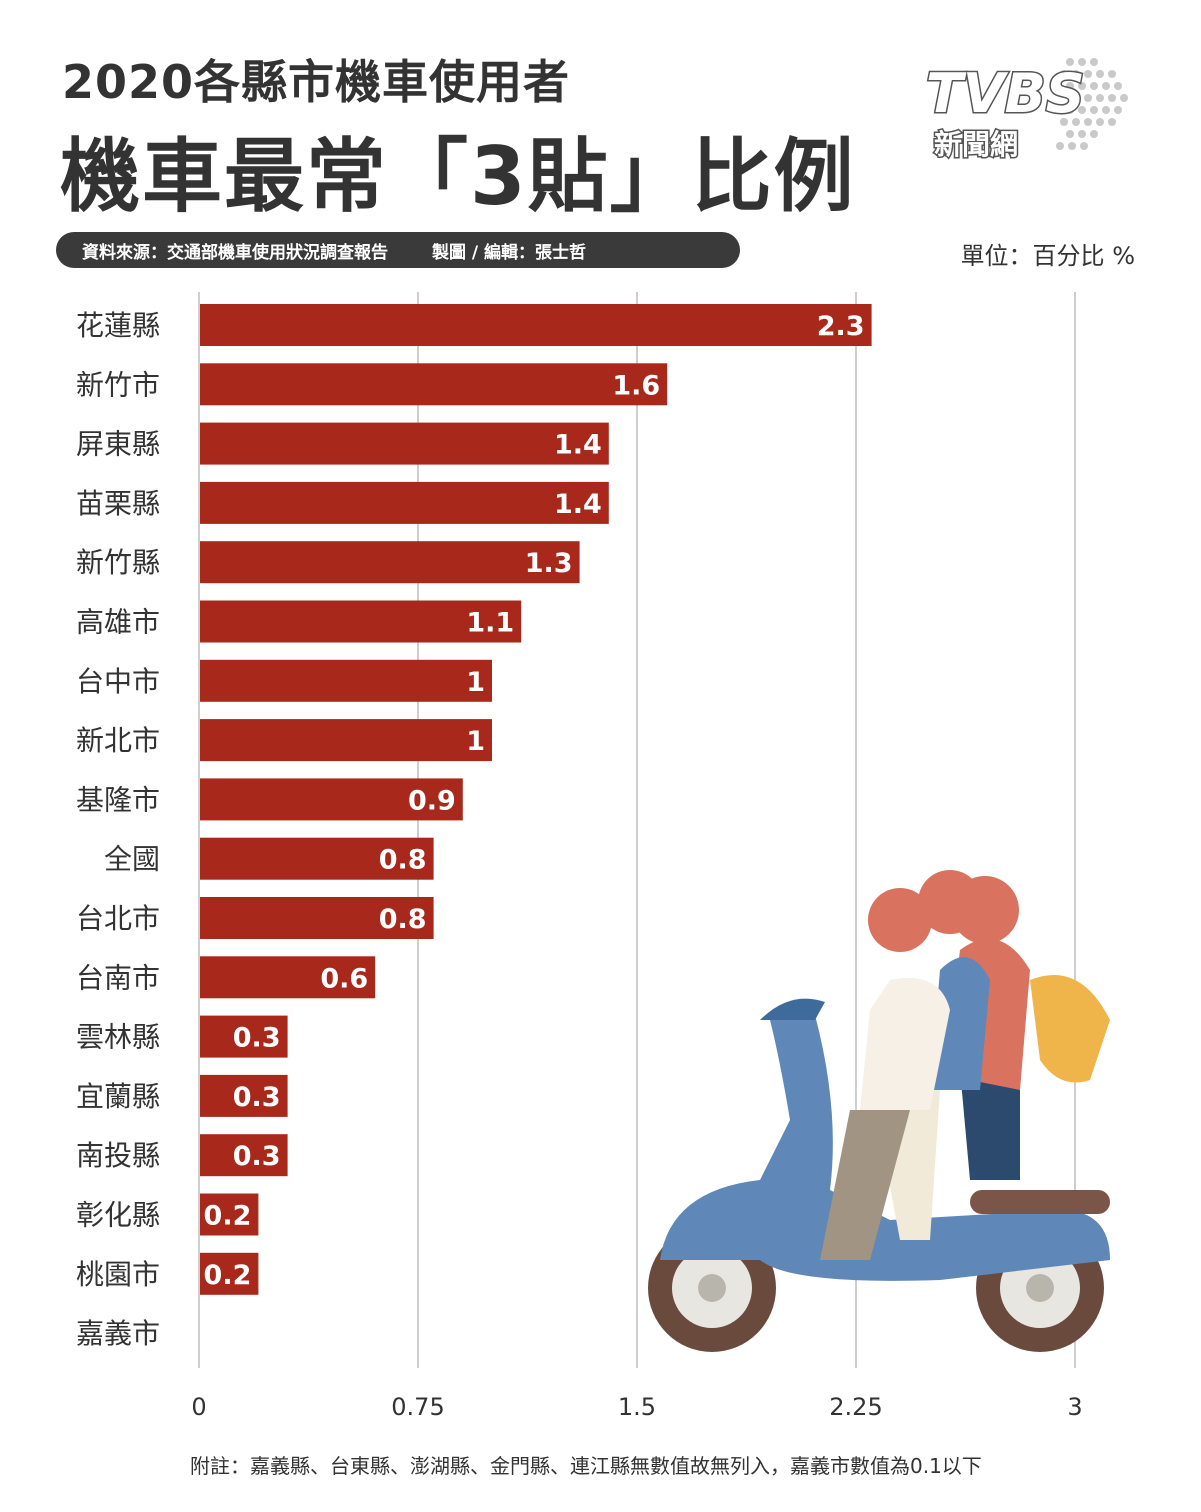  I want to click on category-label: 台北市, so click(118, 918).